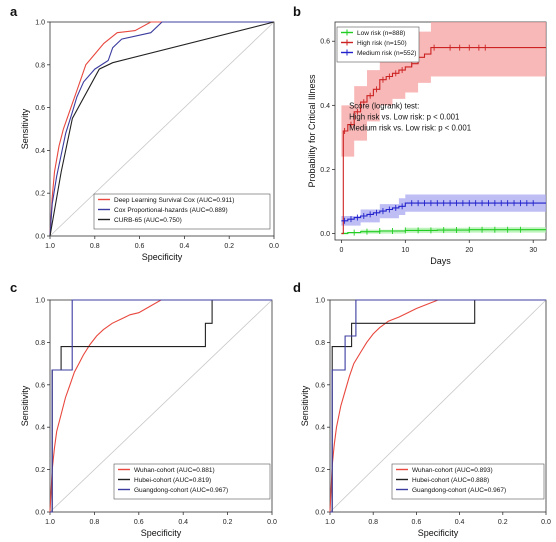  What do you see at coordinates (171, 210) in the screenshot?
I see `legend-entry: Cox Proportional-hazards (AUC=0.889)` at bounding box center [171, 210].